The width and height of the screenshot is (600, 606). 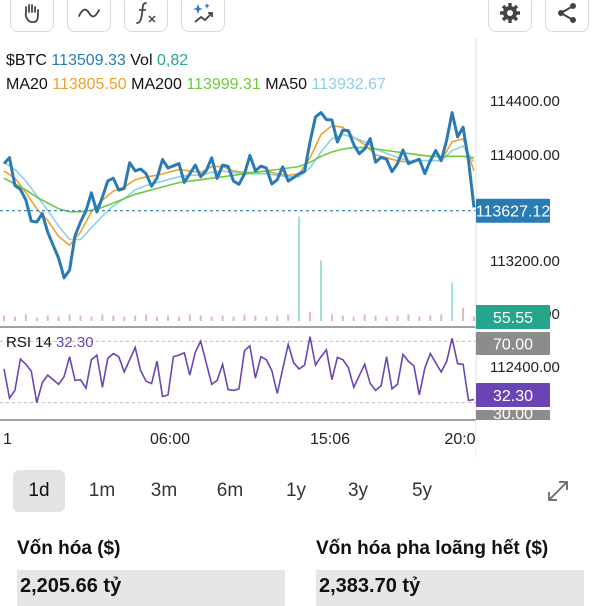 I want to click on rsi-30-tag: 30.00, so click(x=513, y=414).